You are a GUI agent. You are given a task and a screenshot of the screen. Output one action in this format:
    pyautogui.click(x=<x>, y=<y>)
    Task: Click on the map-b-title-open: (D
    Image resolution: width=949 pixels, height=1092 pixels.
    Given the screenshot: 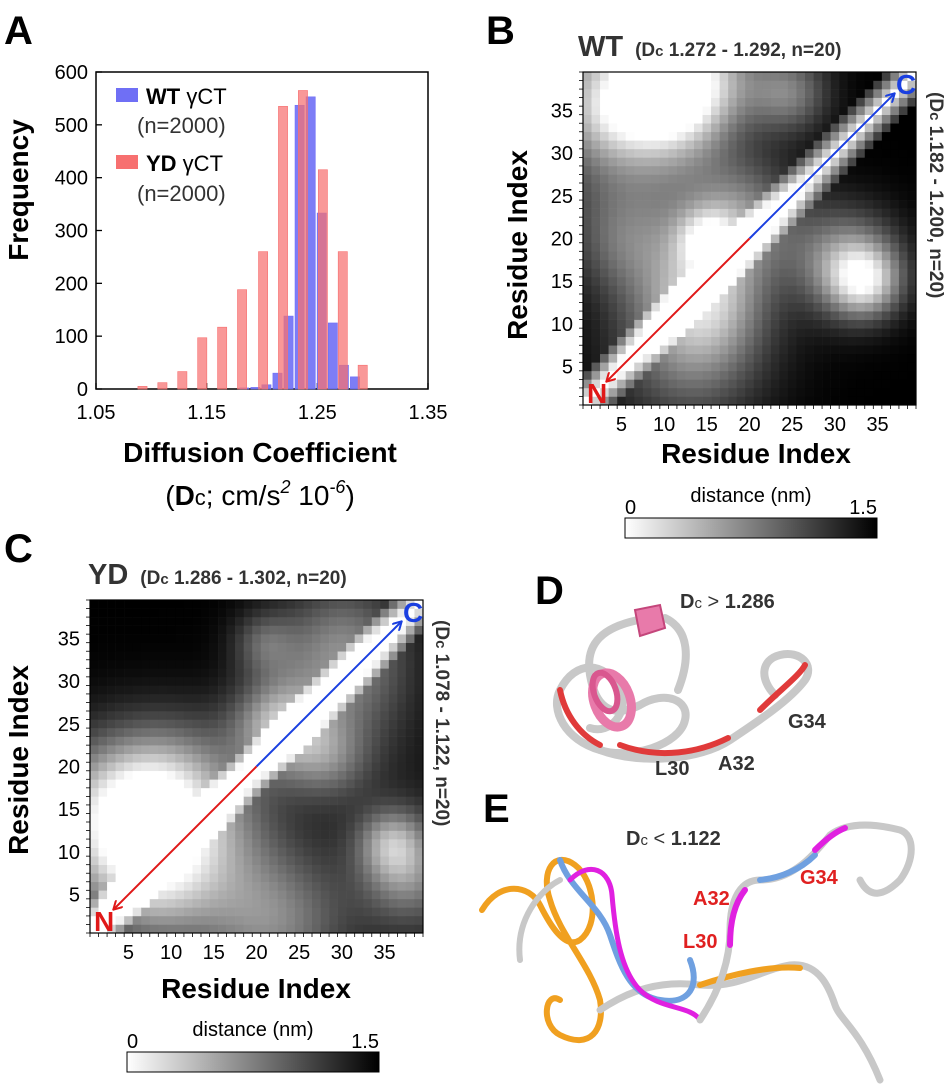 What is the action you would take?
    pyautogui.click(x=645, y=50)
    